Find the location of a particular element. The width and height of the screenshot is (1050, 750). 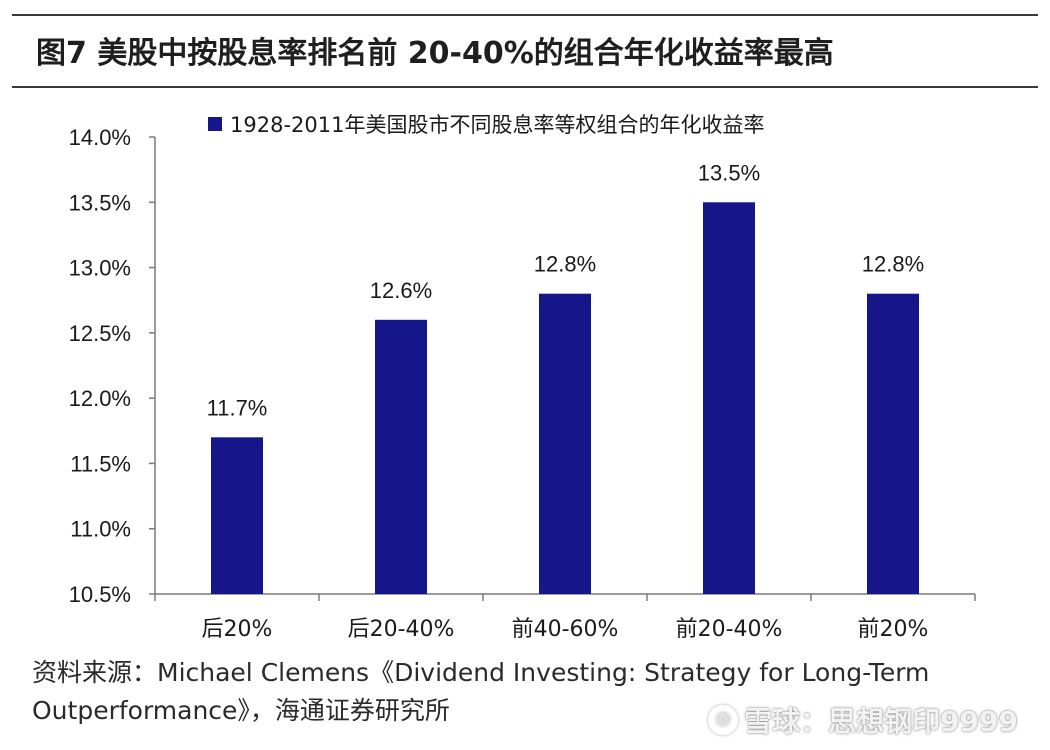

figure-title: 图7 美股中按股息率排名前 20-40%的组合年化收益率最高 is located at coordinates (435, 53).